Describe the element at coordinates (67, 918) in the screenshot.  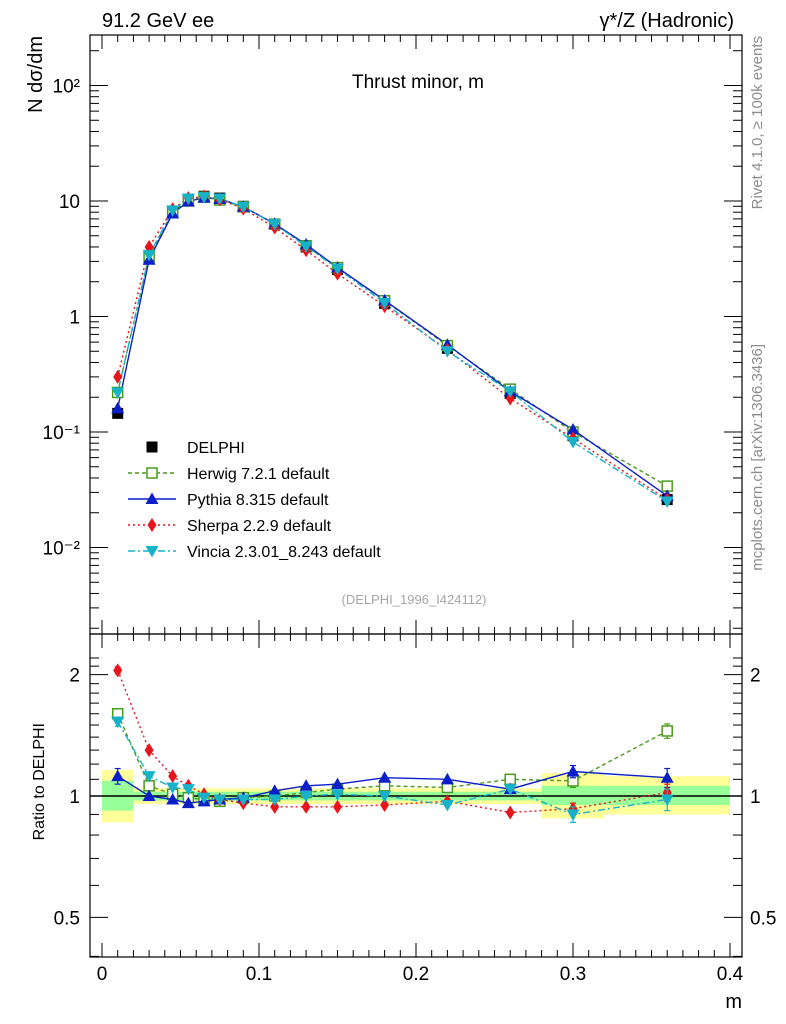
I see `y-tick-label-ratio-left: 0.5` at that location.